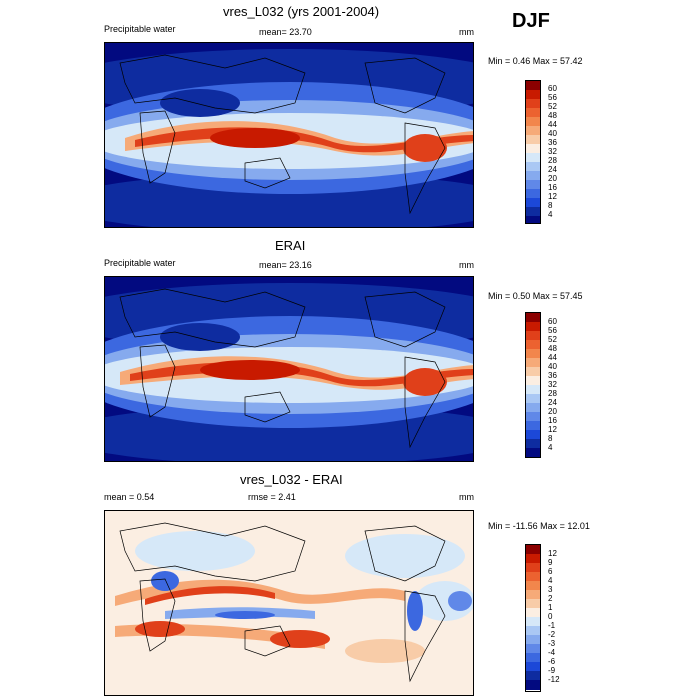 The image size is (700, 700). What do you see at coordinates (552, 634) in the screenshot?
I see `panel-3-colorbar-label: -2` at bounding box center [552, 634].